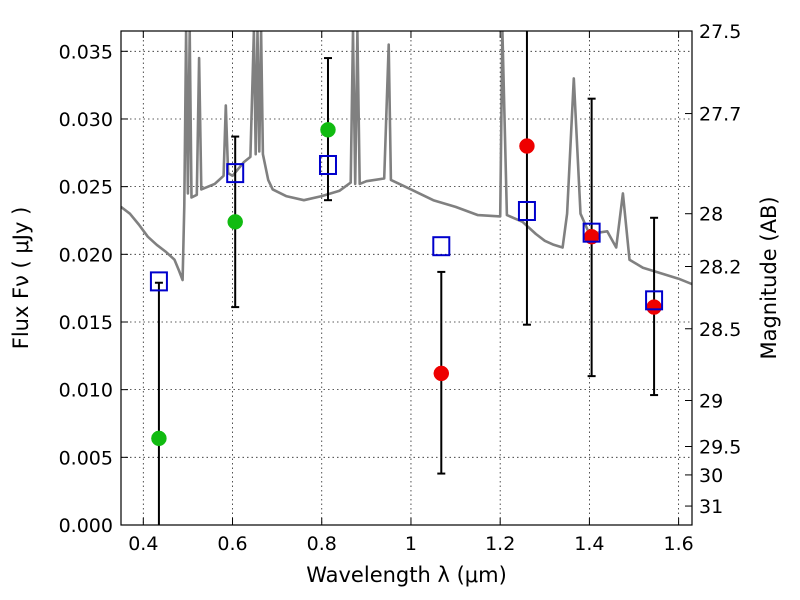 The image size is (800, 600). Describe the element at coordinates (500, 544) in the screenshot. I see `x-tick-label: 1.2` at that location.